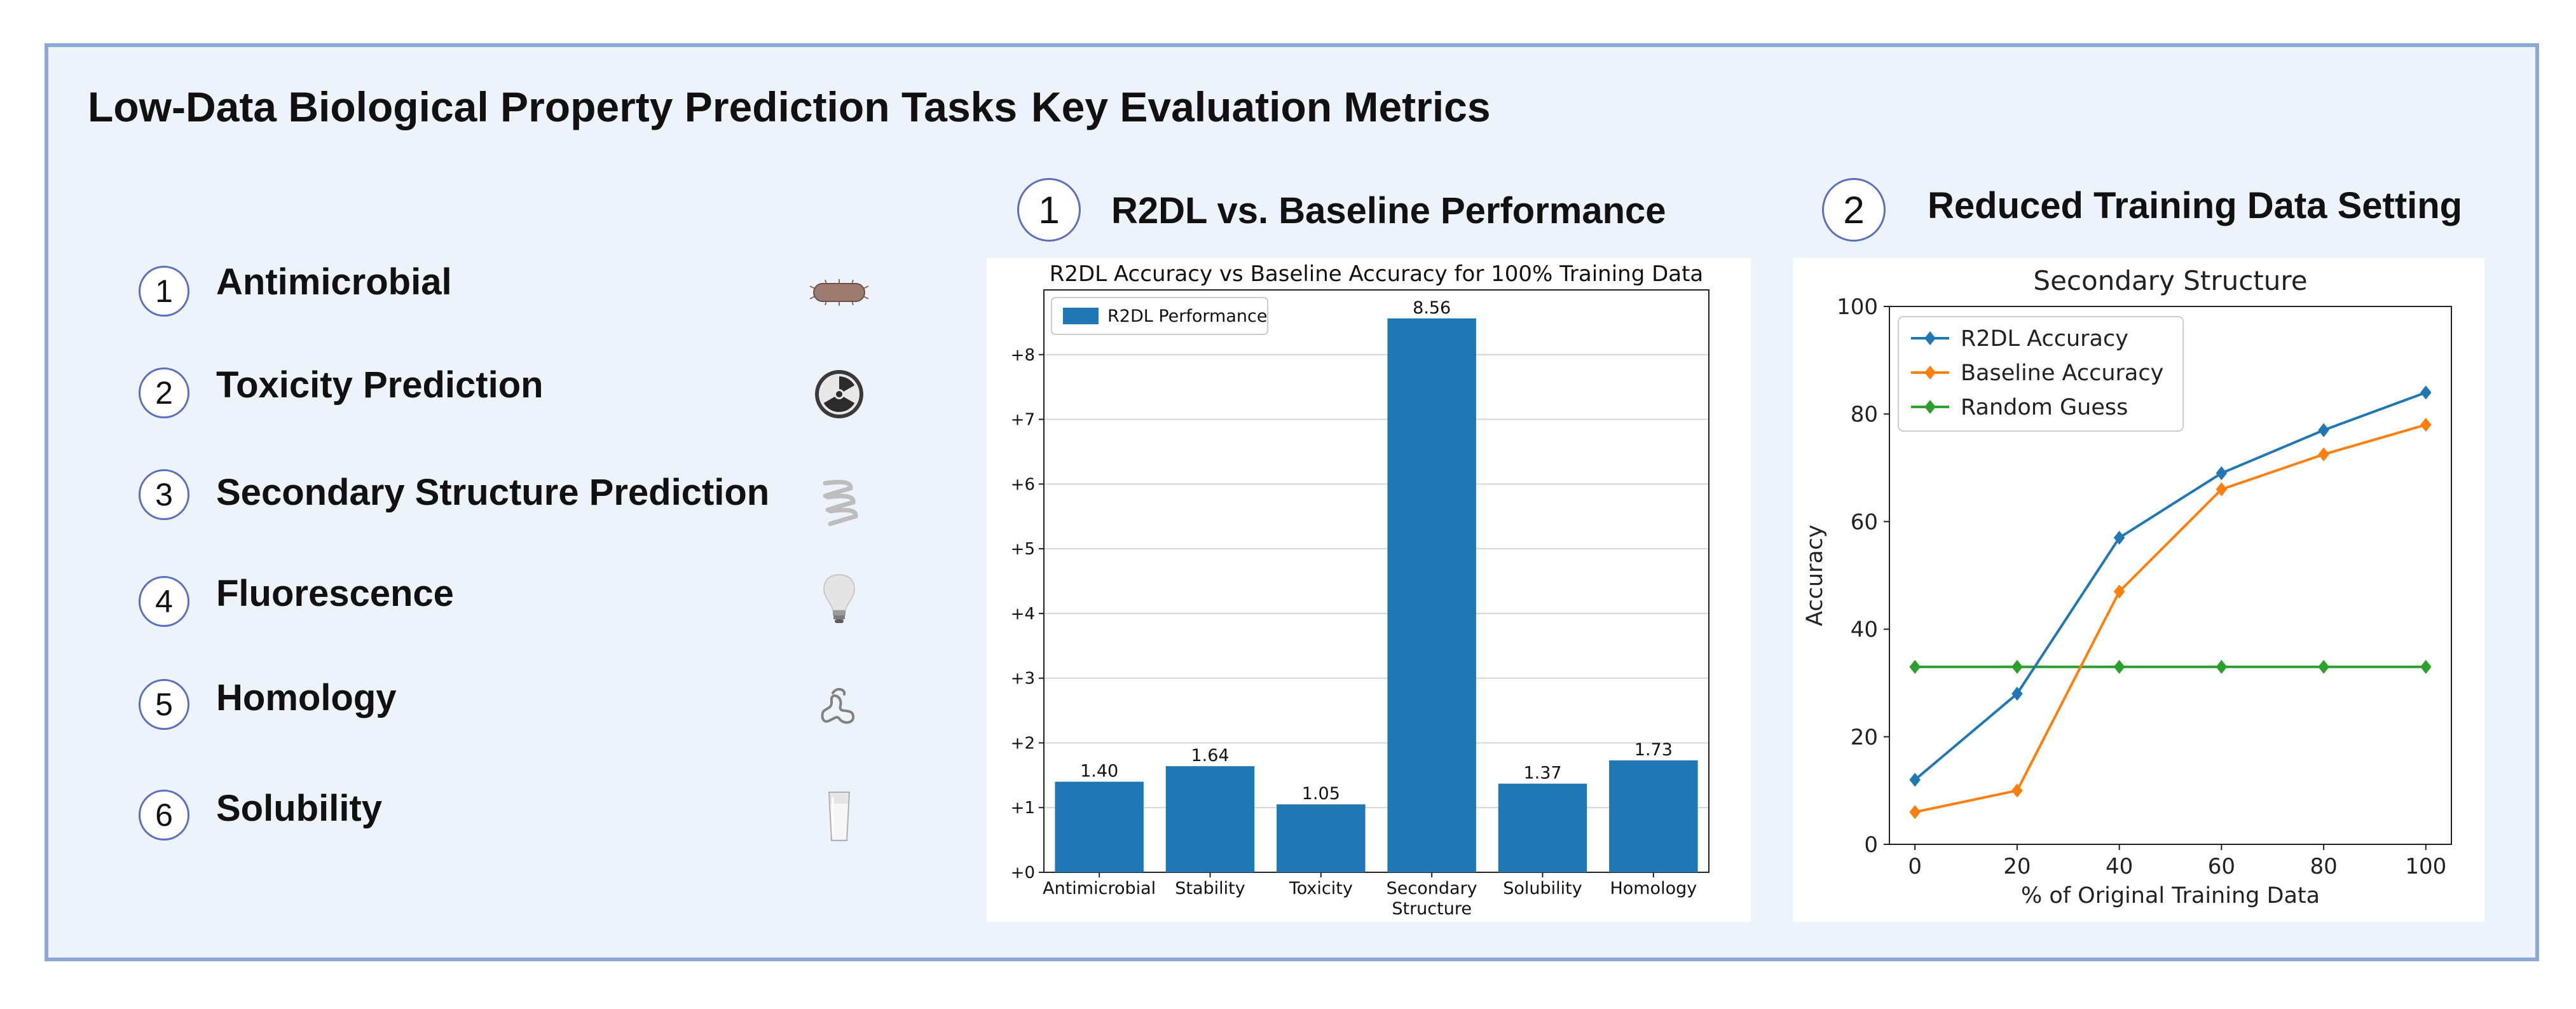 The height and width of the screenshot is (1009, 2576). What do you see at coordinates (2425, 867) in the screenshot?
I see `x-tick-label: 100` at bounding box center [2425, 867].